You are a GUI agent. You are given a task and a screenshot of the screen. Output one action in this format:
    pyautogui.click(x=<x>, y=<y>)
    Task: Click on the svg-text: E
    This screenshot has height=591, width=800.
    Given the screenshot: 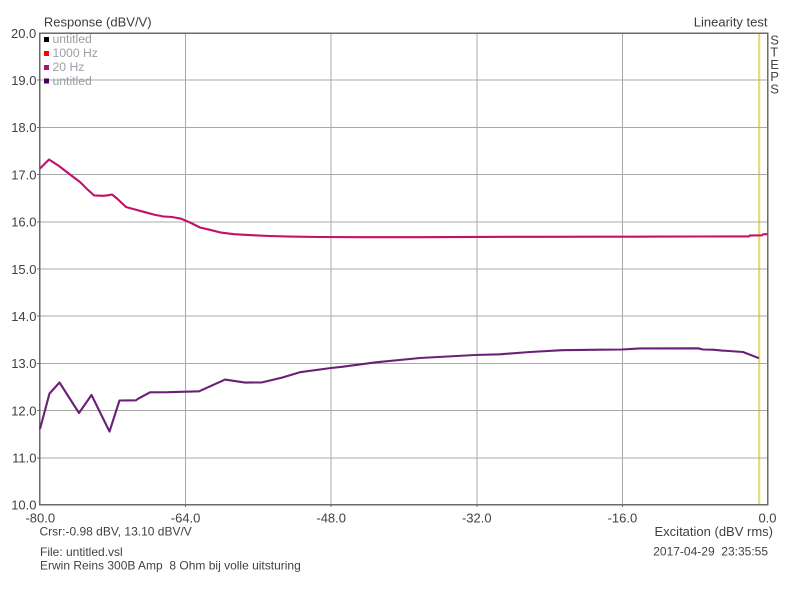 What is the action you would take?
    pyautogui.click(x=774, y=64)
    